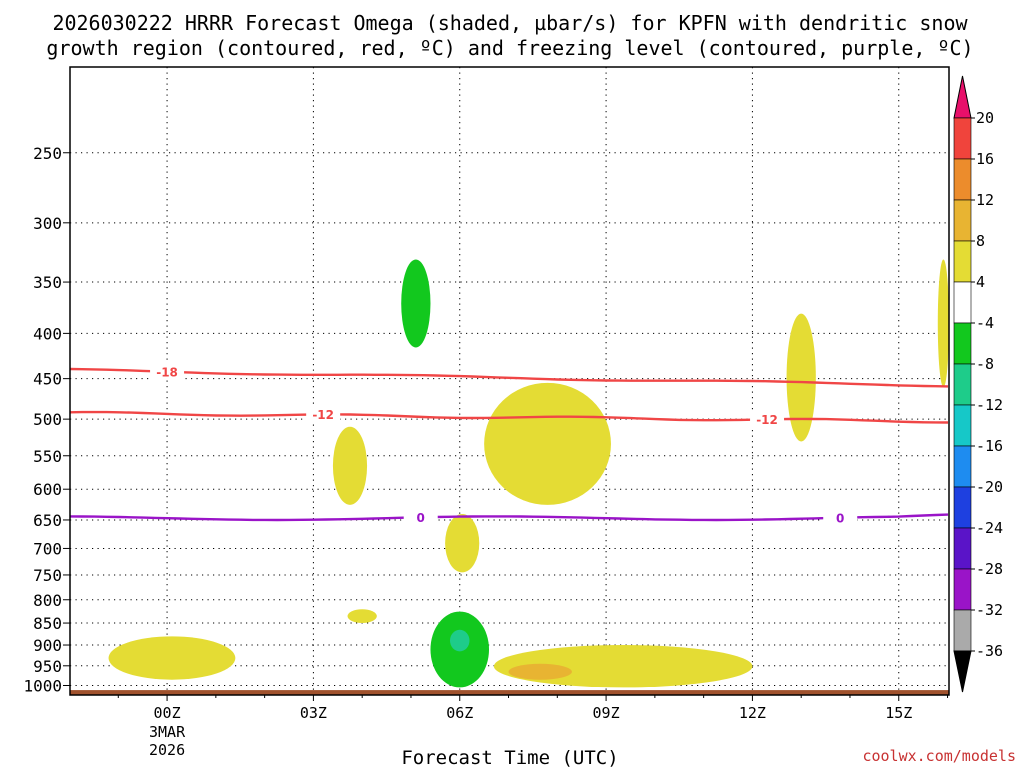 The width and height of the screenshot is (1024, 768). Describe the element at coordinates (898, 713) in the screenshot. I see `x-tick-label: 15Z` at that location.